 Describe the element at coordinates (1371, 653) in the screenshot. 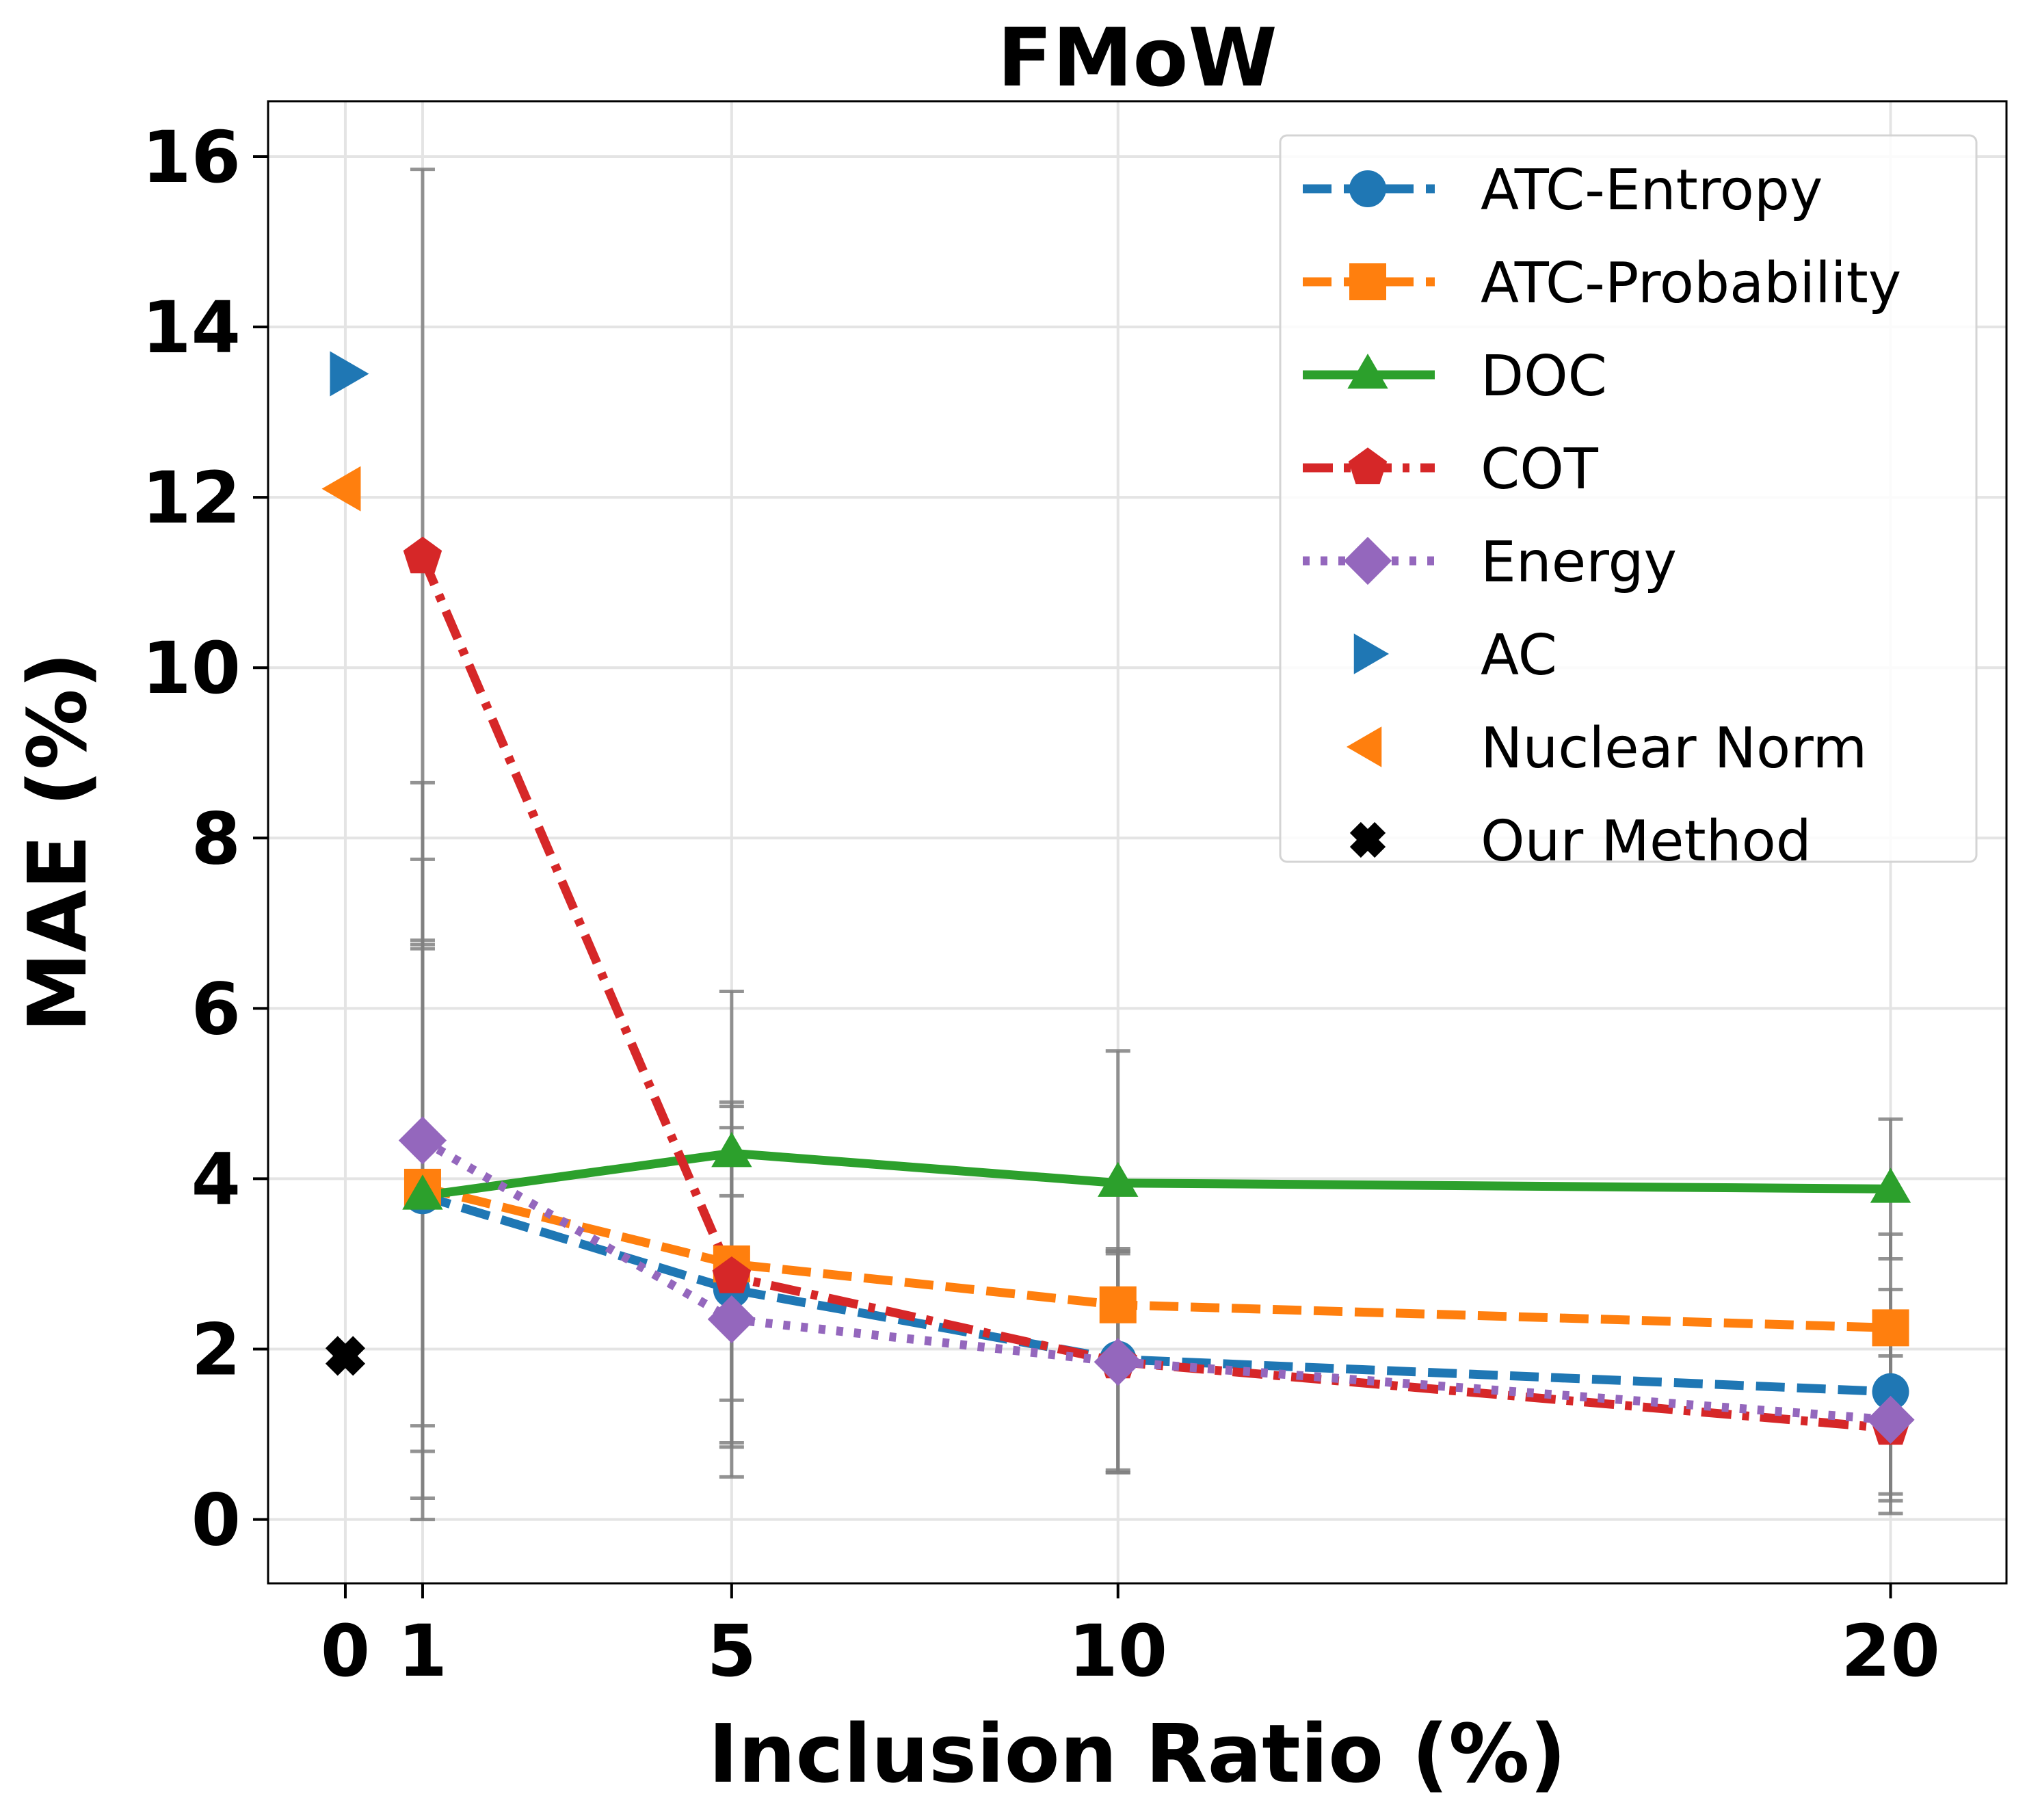

I see `legend-marker-ac` at that location.